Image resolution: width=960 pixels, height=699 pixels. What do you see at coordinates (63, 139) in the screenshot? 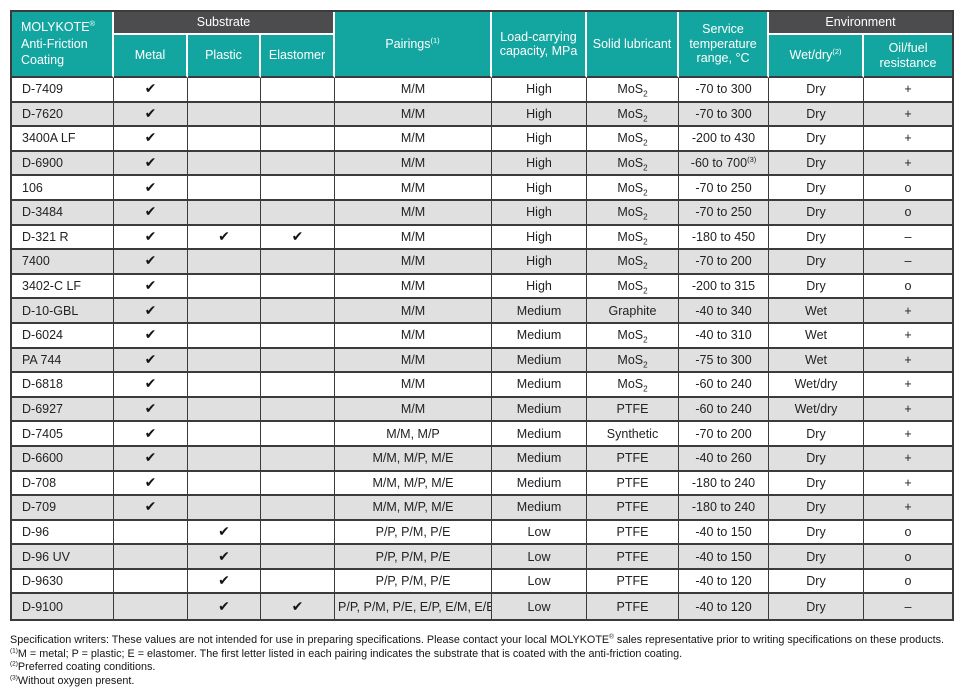
I see `cell-product: 3400A LF` at bounding box center [63, 139].